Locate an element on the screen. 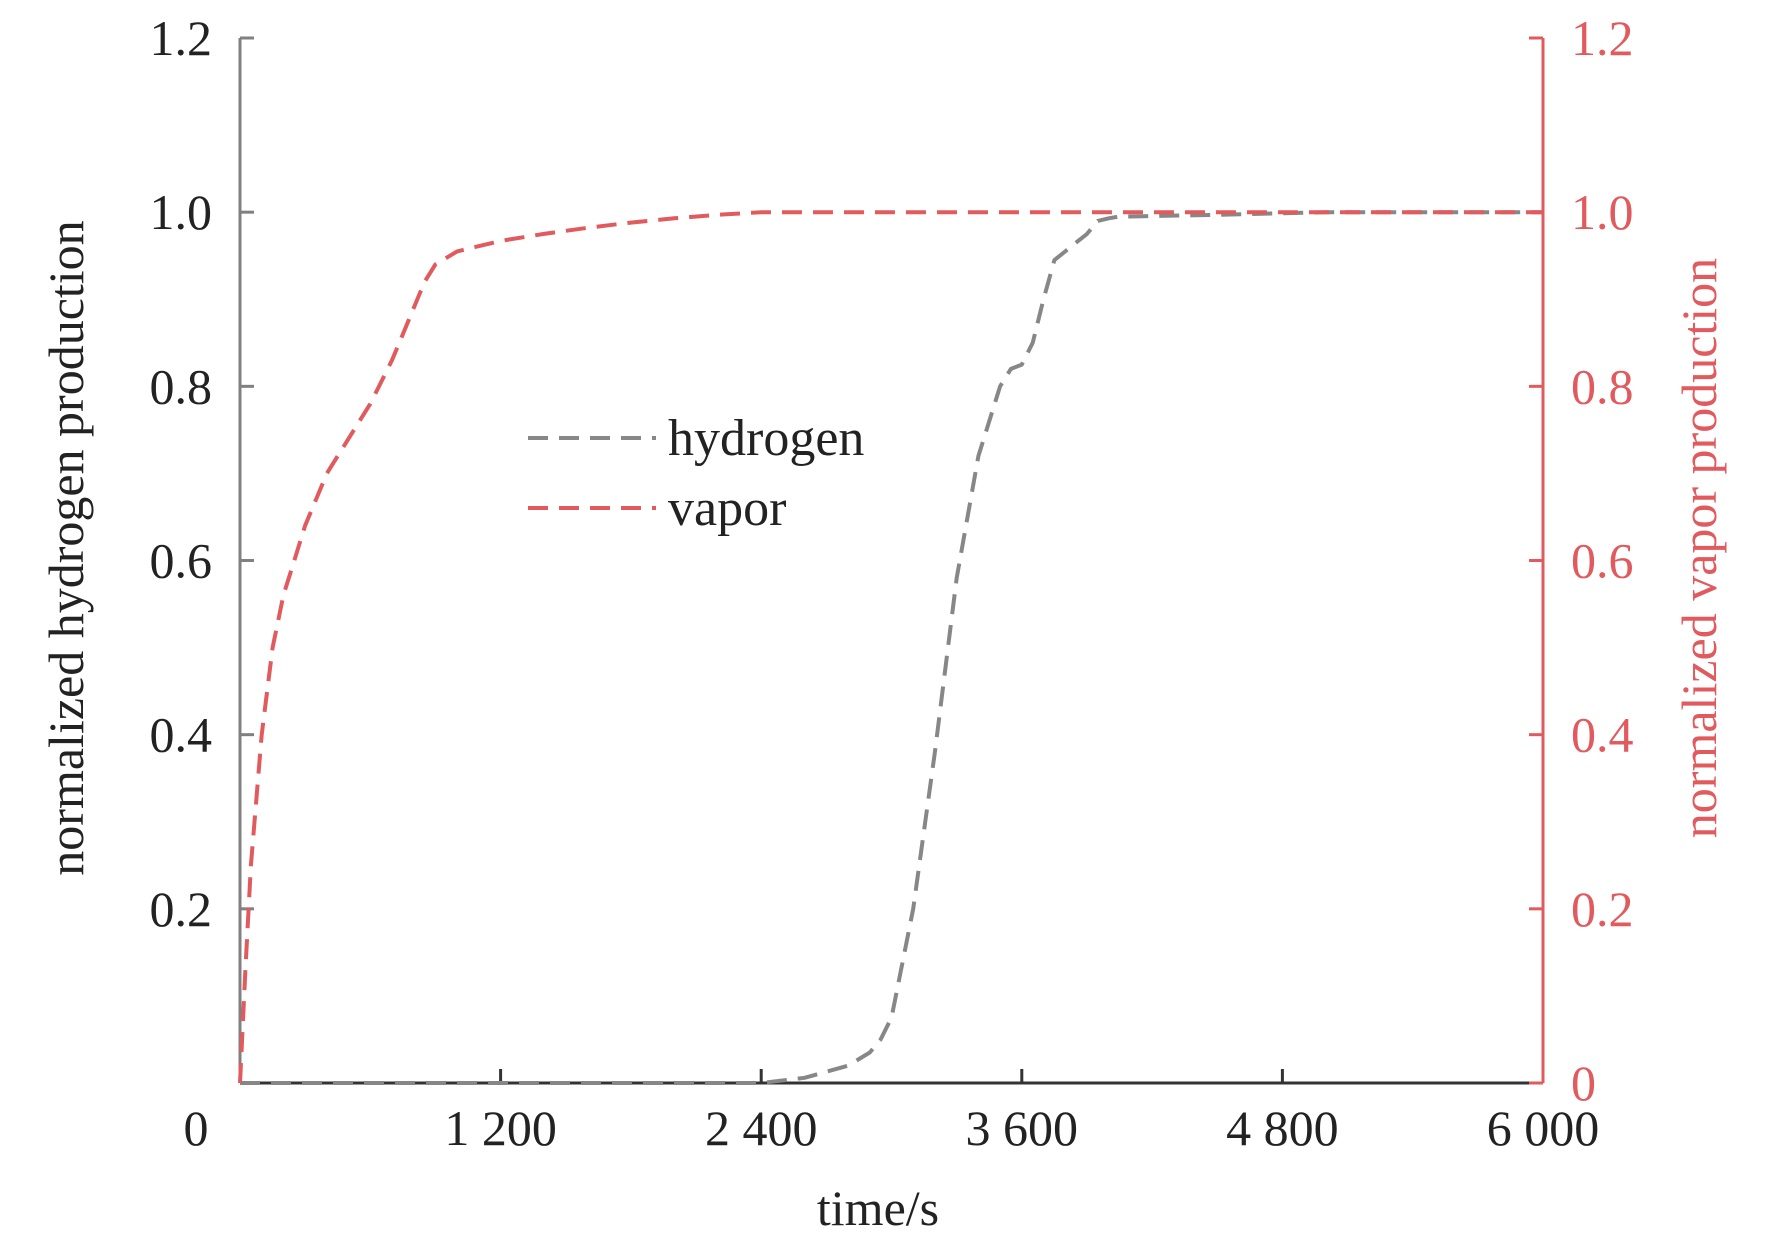 The height and width of the screenshot is (1241, 1772). x-tick-label: 0 is located at coordinates (196, 1128).